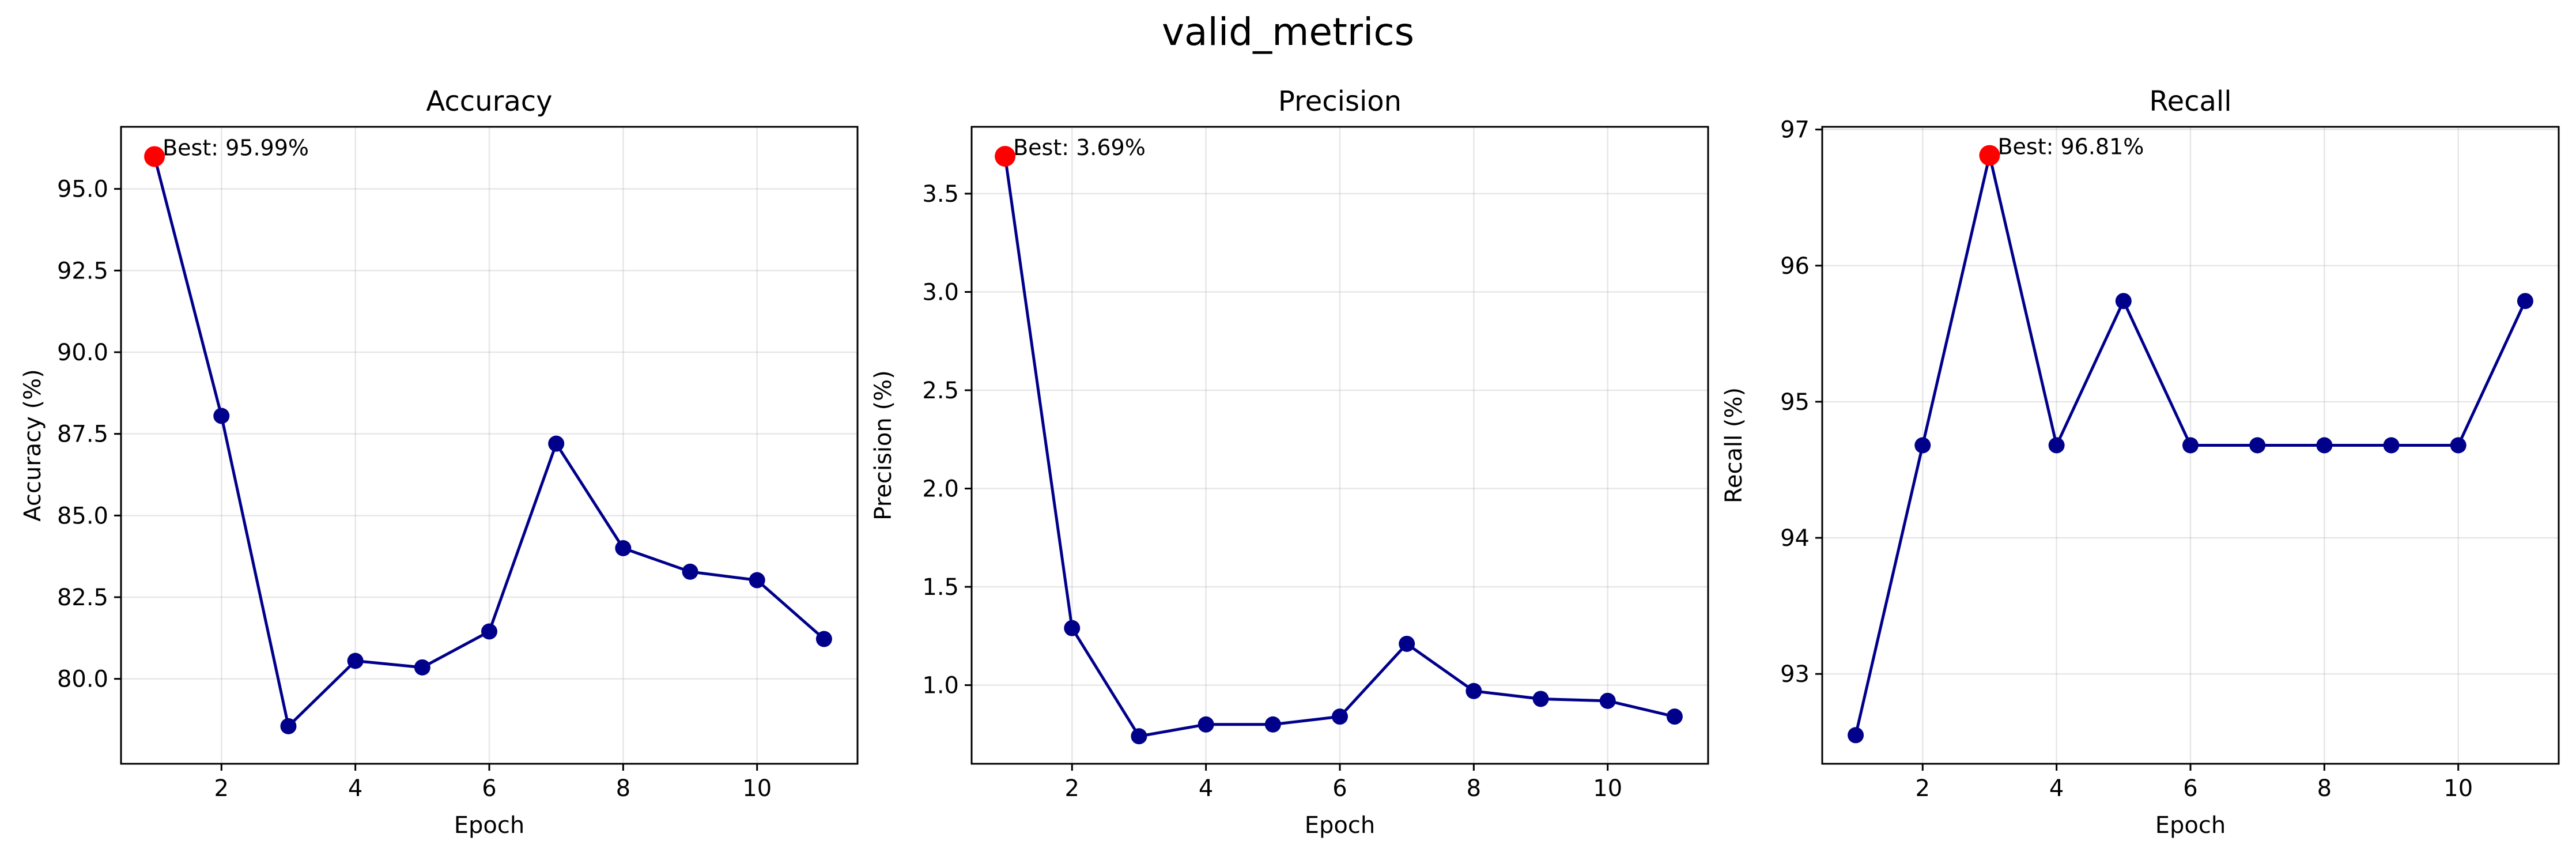  I want to click on y-tick-label: 1.5, so click(940, 587).